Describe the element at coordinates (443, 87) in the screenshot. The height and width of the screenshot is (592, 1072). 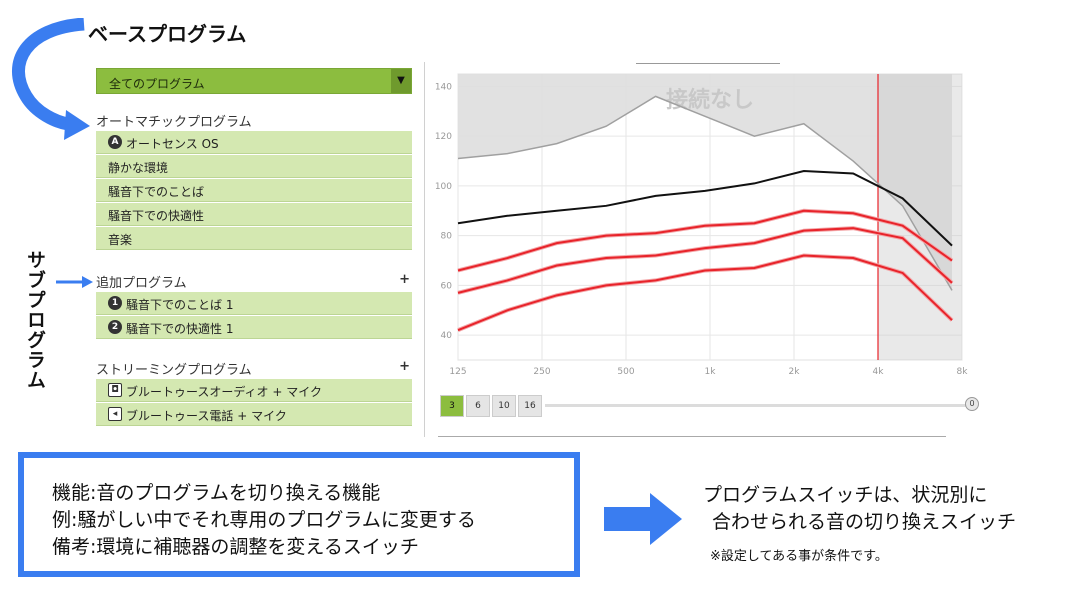
I see `y-tick-label: 140` at that location.